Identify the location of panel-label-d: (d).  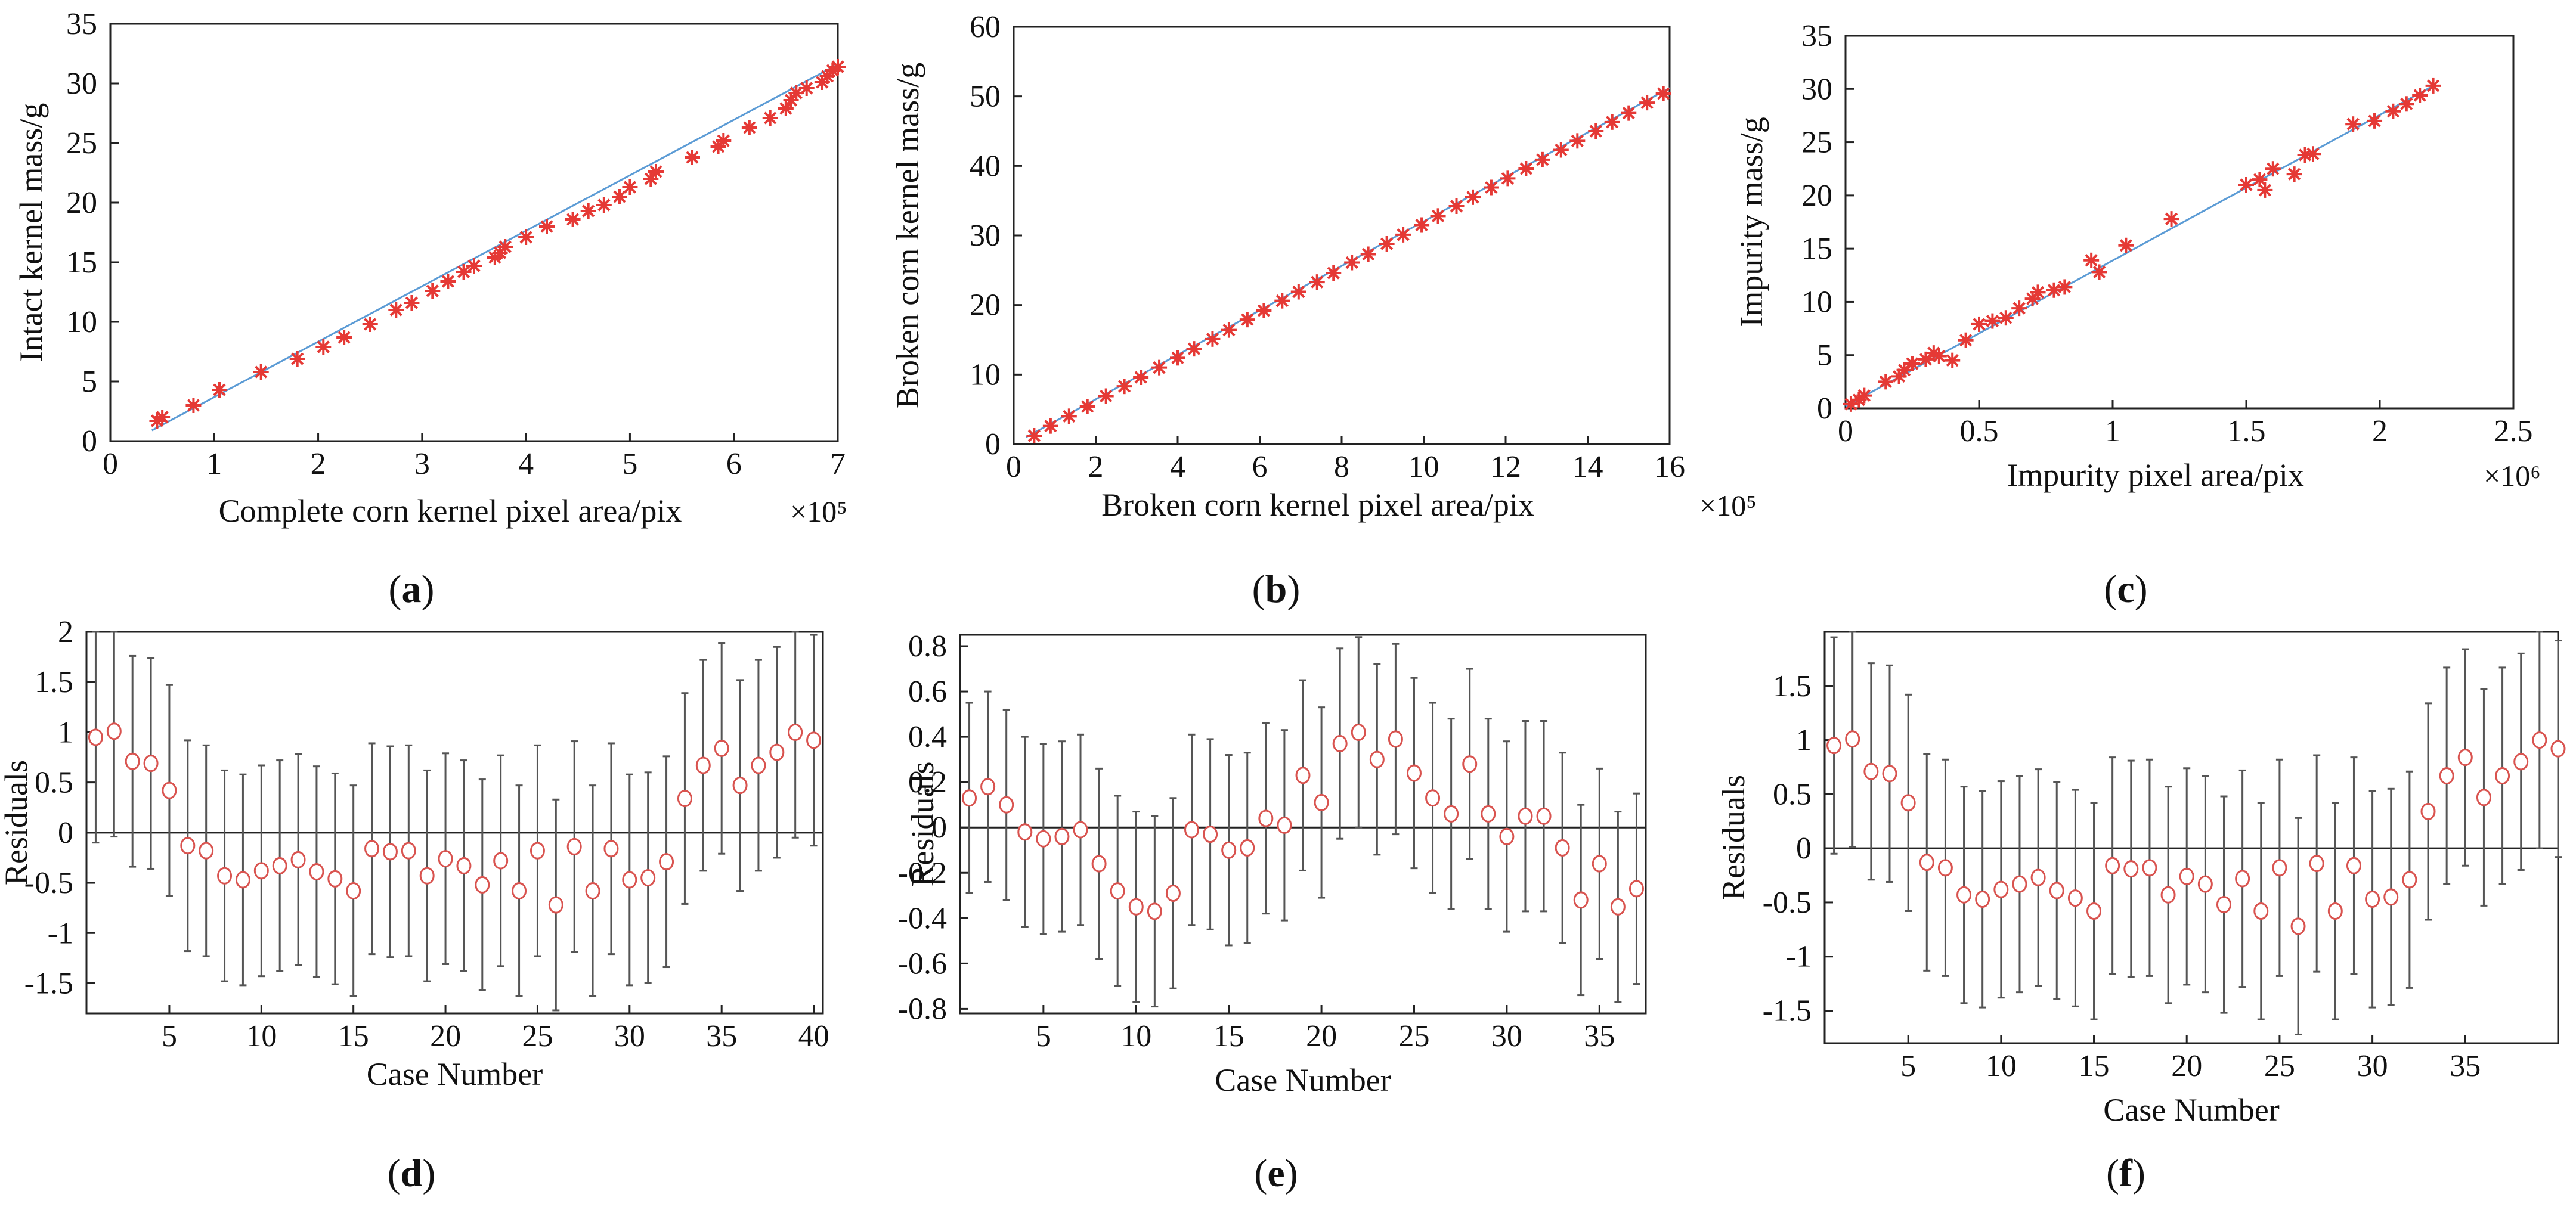
(412, 1173).